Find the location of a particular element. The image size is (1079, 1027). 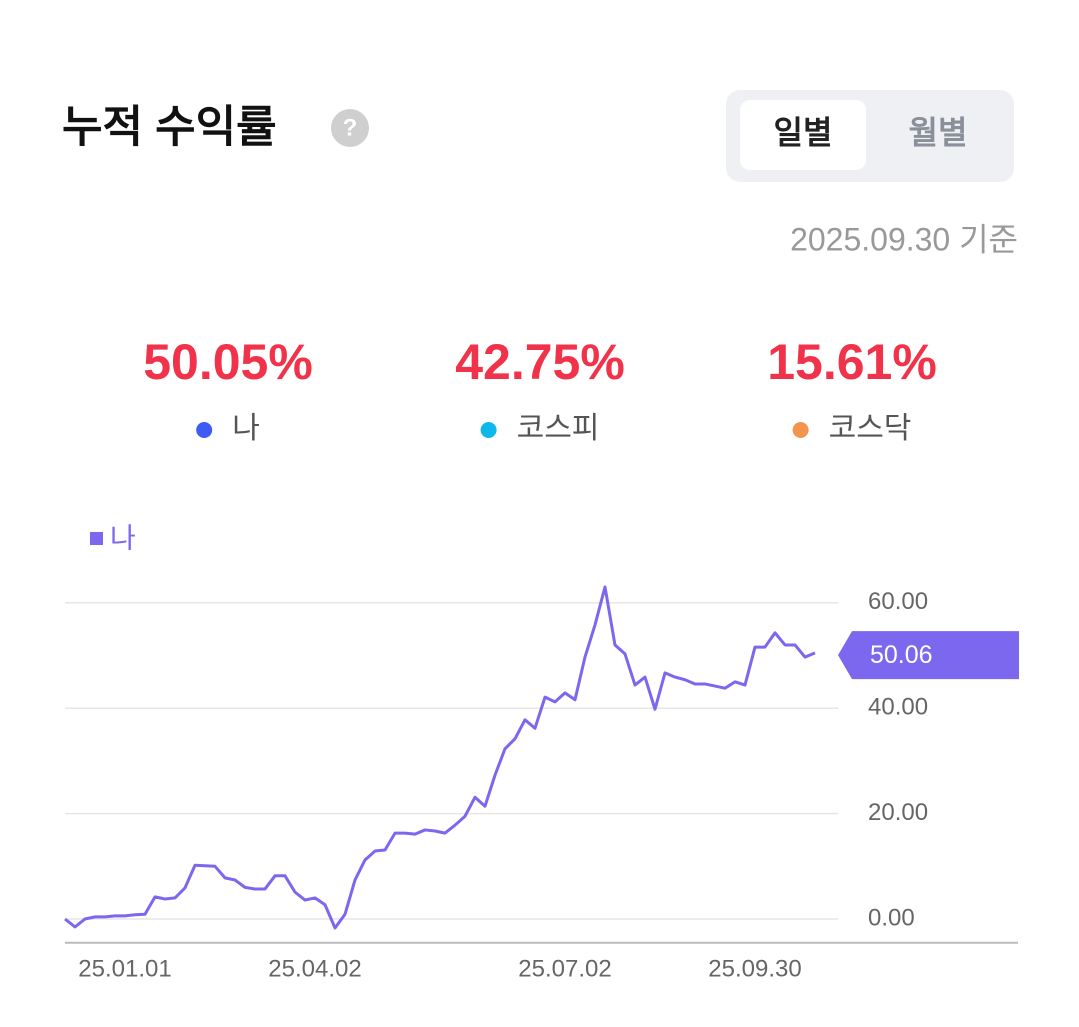

tab-active is located at coordinates (803, 135).